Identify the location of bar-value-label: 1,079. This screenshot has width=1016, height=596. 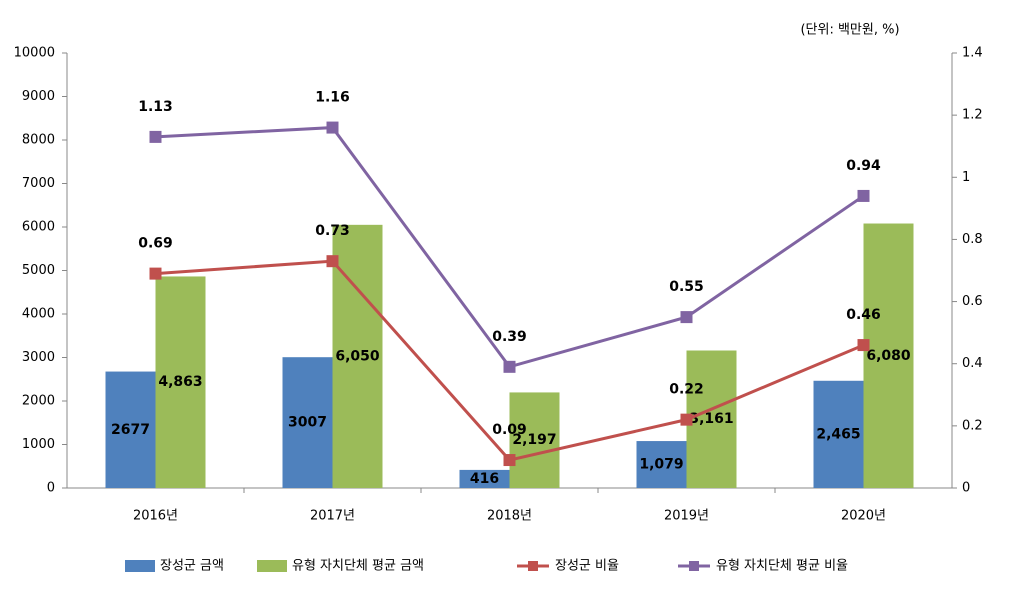
(661, 465).